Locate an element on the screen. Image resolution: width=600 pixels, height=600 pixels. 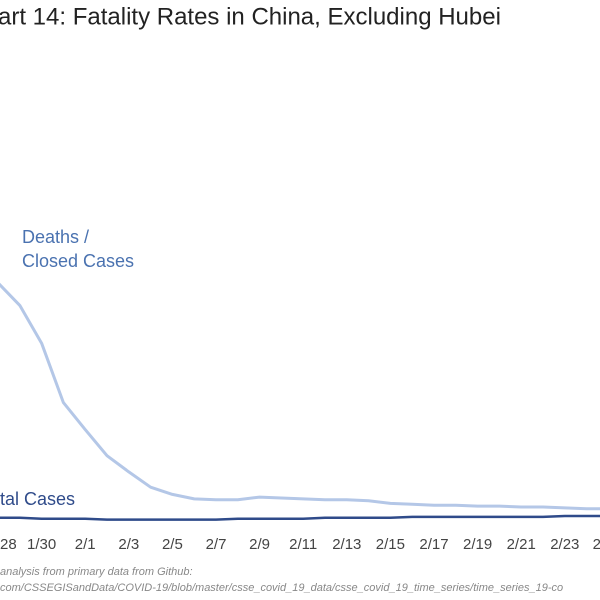
x-tick-label: 2/9 is located at coordinates (259, 544).